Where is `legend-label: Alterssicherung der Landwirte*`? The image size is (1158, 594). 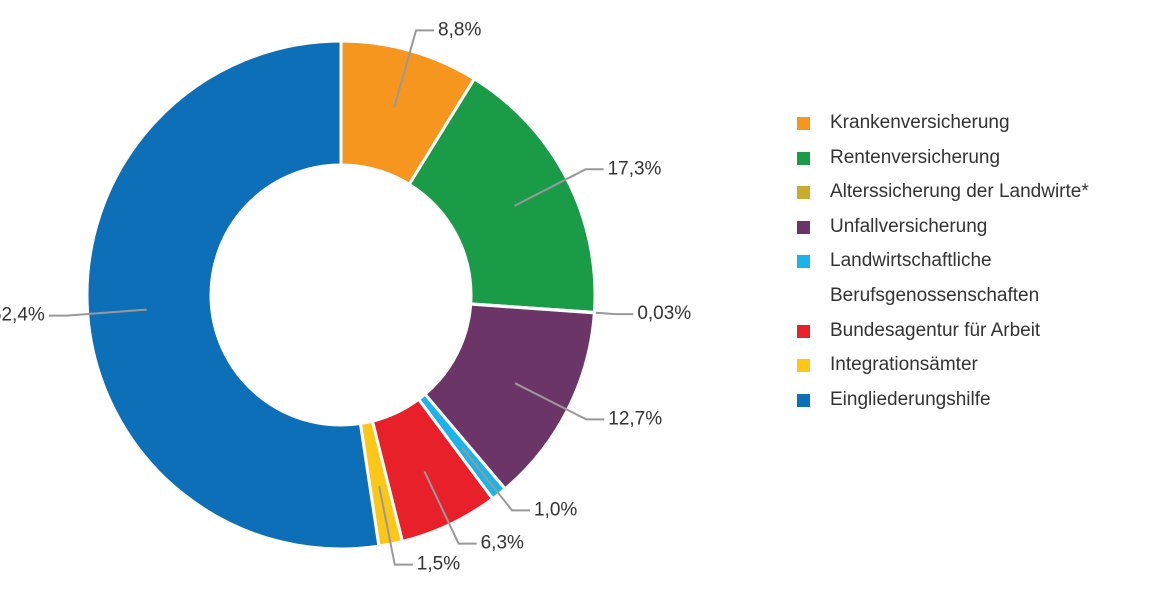 legend-label: Alterssicherung der Landwirte* is located at coordinates (959, 192).